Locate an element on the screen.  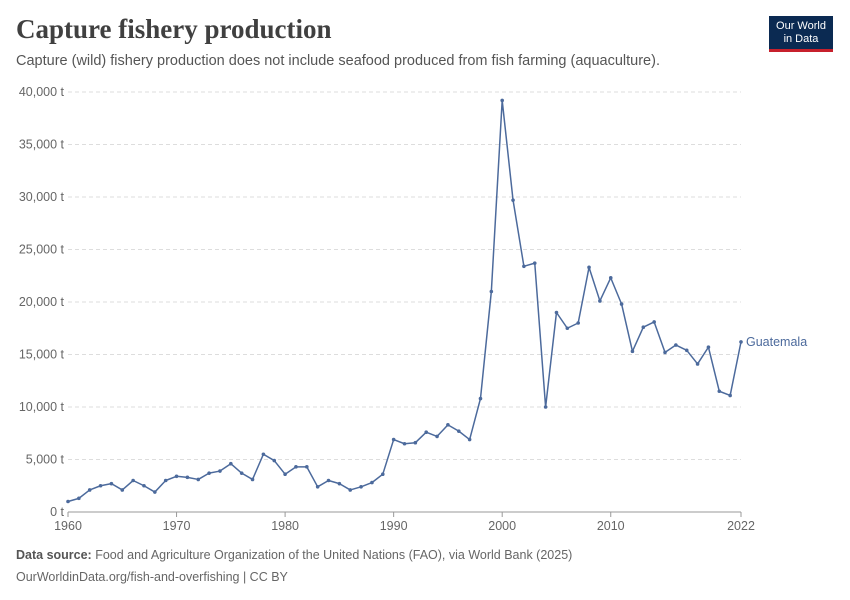
y-tick-label: 40,000 t is located at coordinates (42, 92).